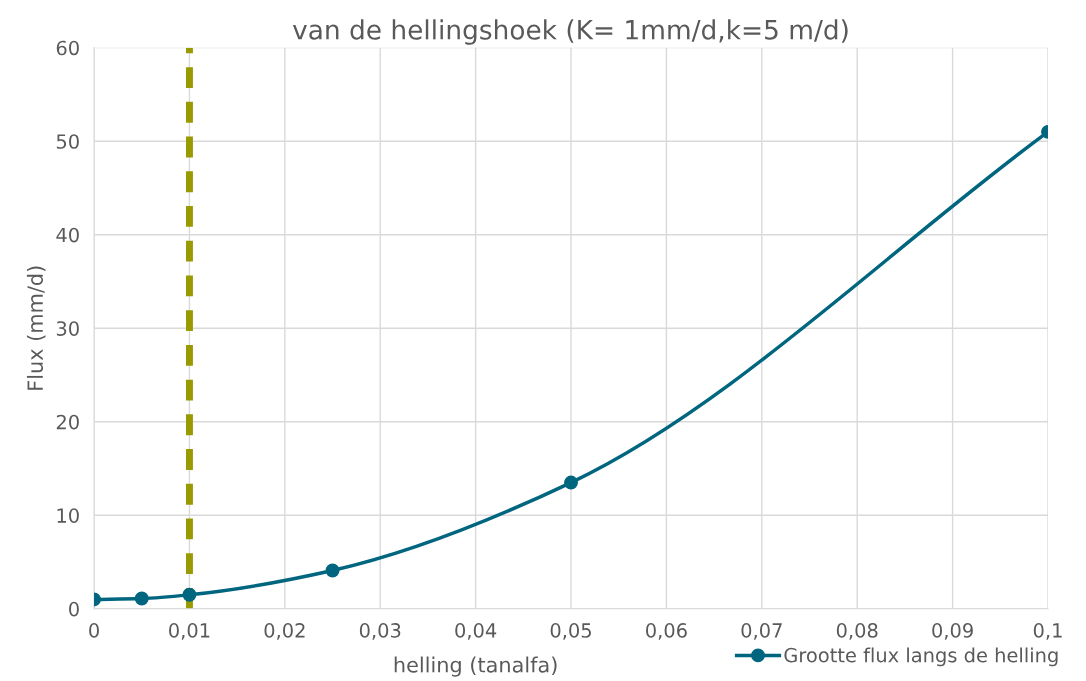 The width and height of the screenshot is (1086, 681). Describe the element at coordinates (67, 328) in the screenshot. I see `y-tick-label: 30` at that location.